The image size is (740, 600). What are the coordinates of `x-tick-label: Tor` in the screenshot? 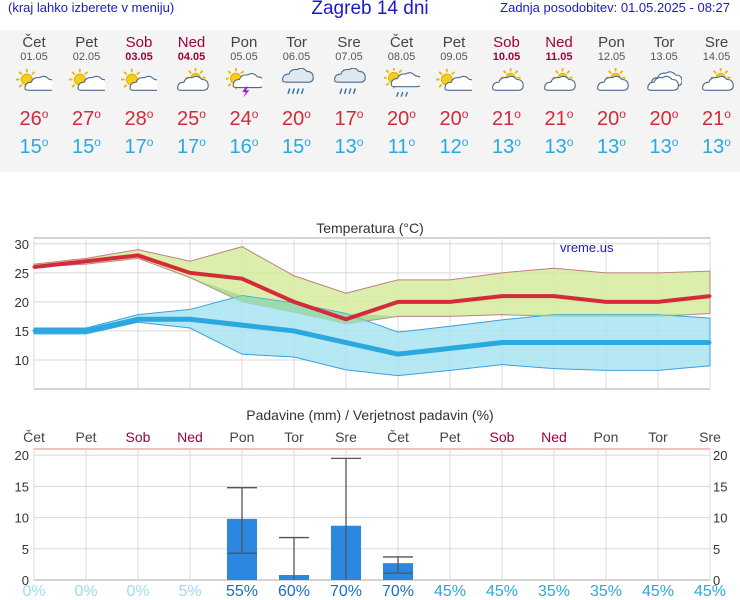 It's located at (294, 437).